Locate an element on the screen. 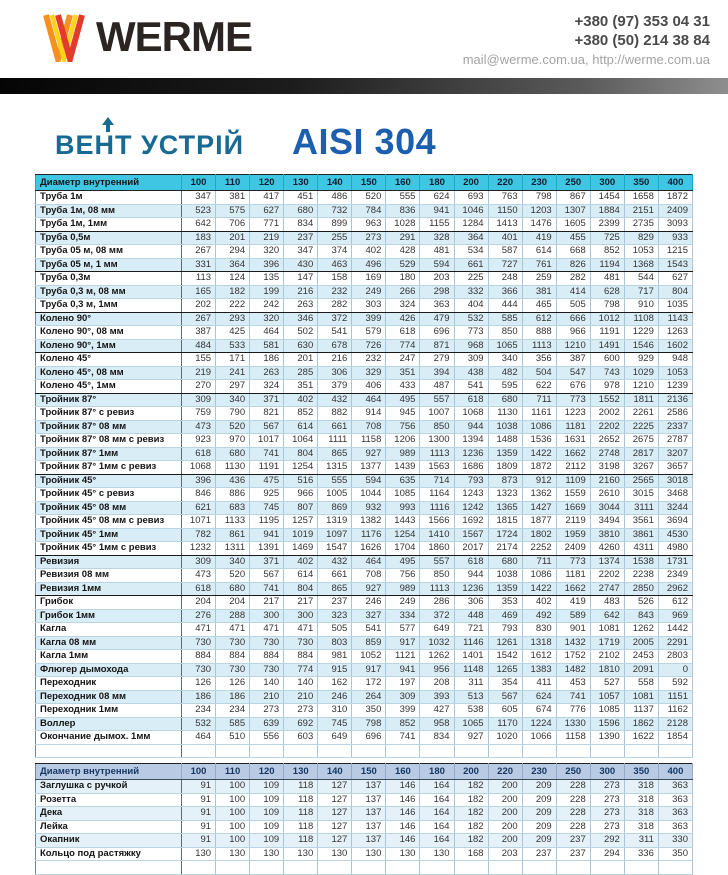 Image resolution: width=728 pixels, height=875 pixels. price-cell: 1439 is located at coordinates (403, 467).